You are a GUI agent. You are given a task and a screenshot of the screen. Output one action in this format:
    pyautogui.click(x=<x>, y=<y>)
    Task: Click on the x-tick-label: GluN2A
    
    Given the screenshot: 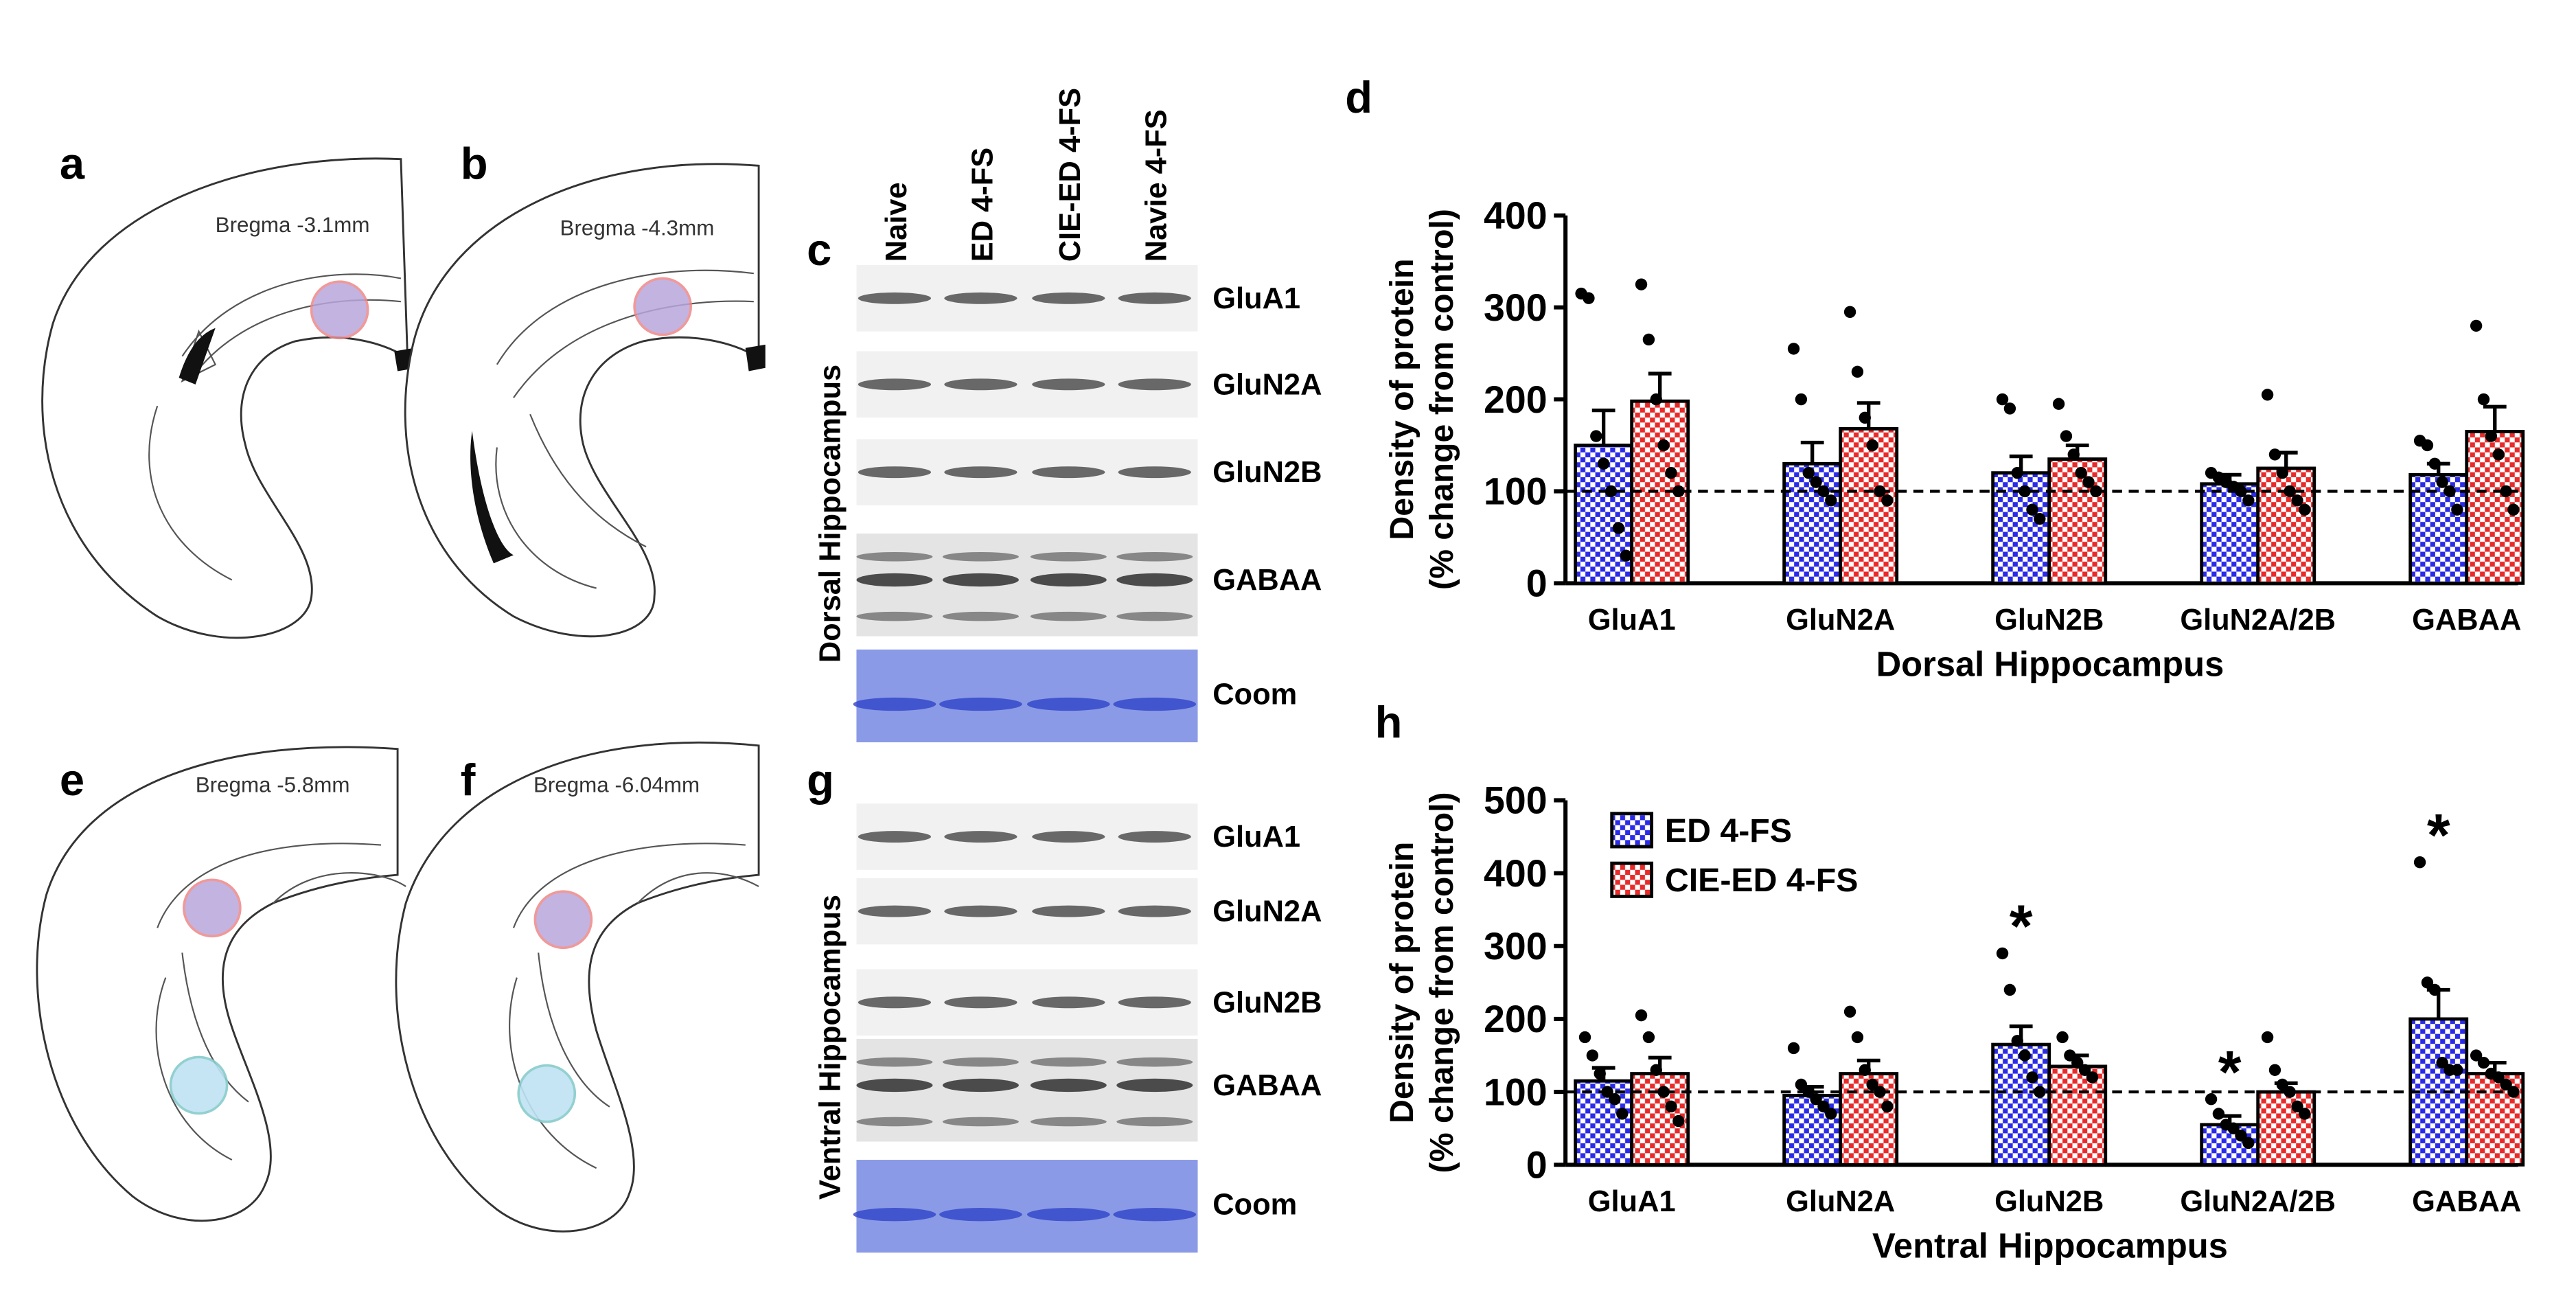 What is the action you would take?
    pyautogui.click(x=1841, y=1201)
    